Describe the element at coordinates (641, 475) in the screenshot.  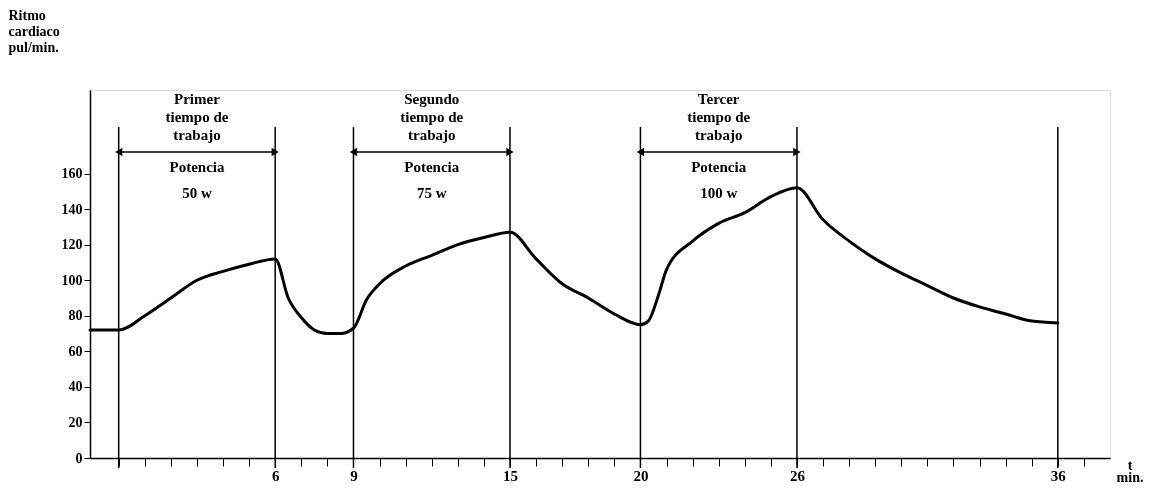
I see `x-tick-label: 20` at that location.